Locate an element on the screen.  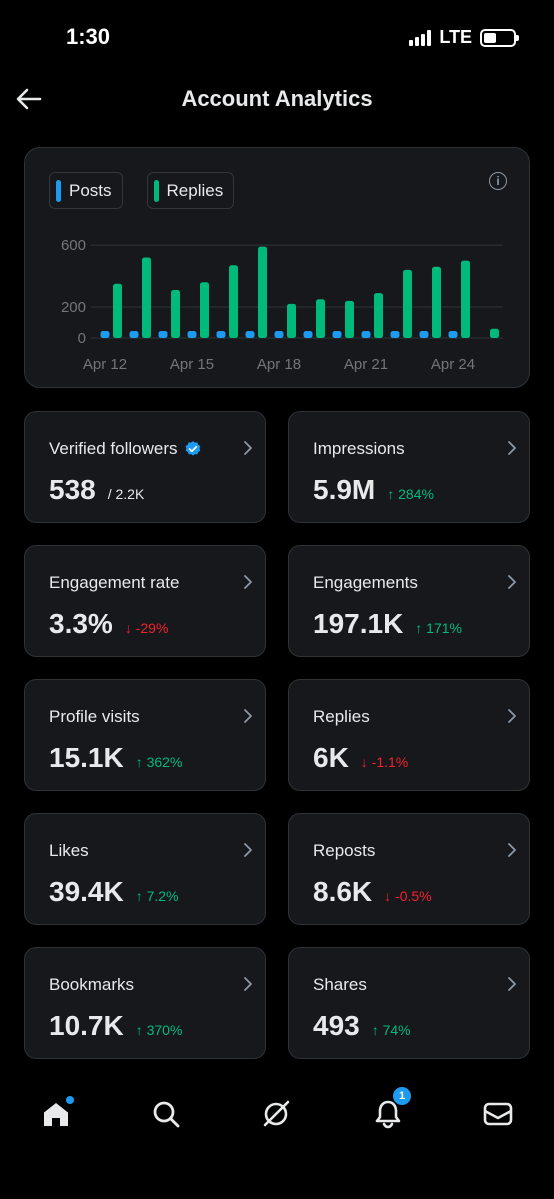
legend-replies: Replies is located at coordinates (190, 190).